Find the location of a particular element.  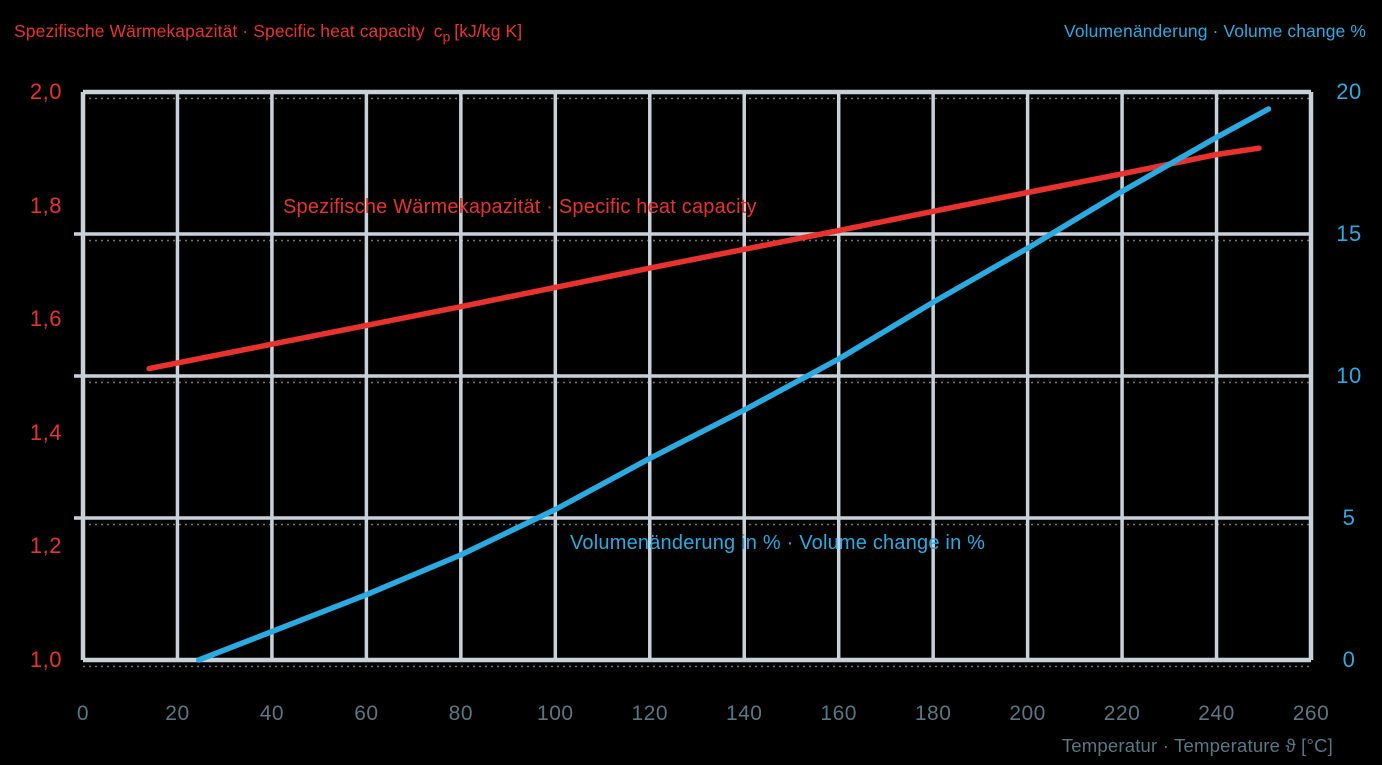

x-tick-label: 20 is located at coordinates (177, 713).